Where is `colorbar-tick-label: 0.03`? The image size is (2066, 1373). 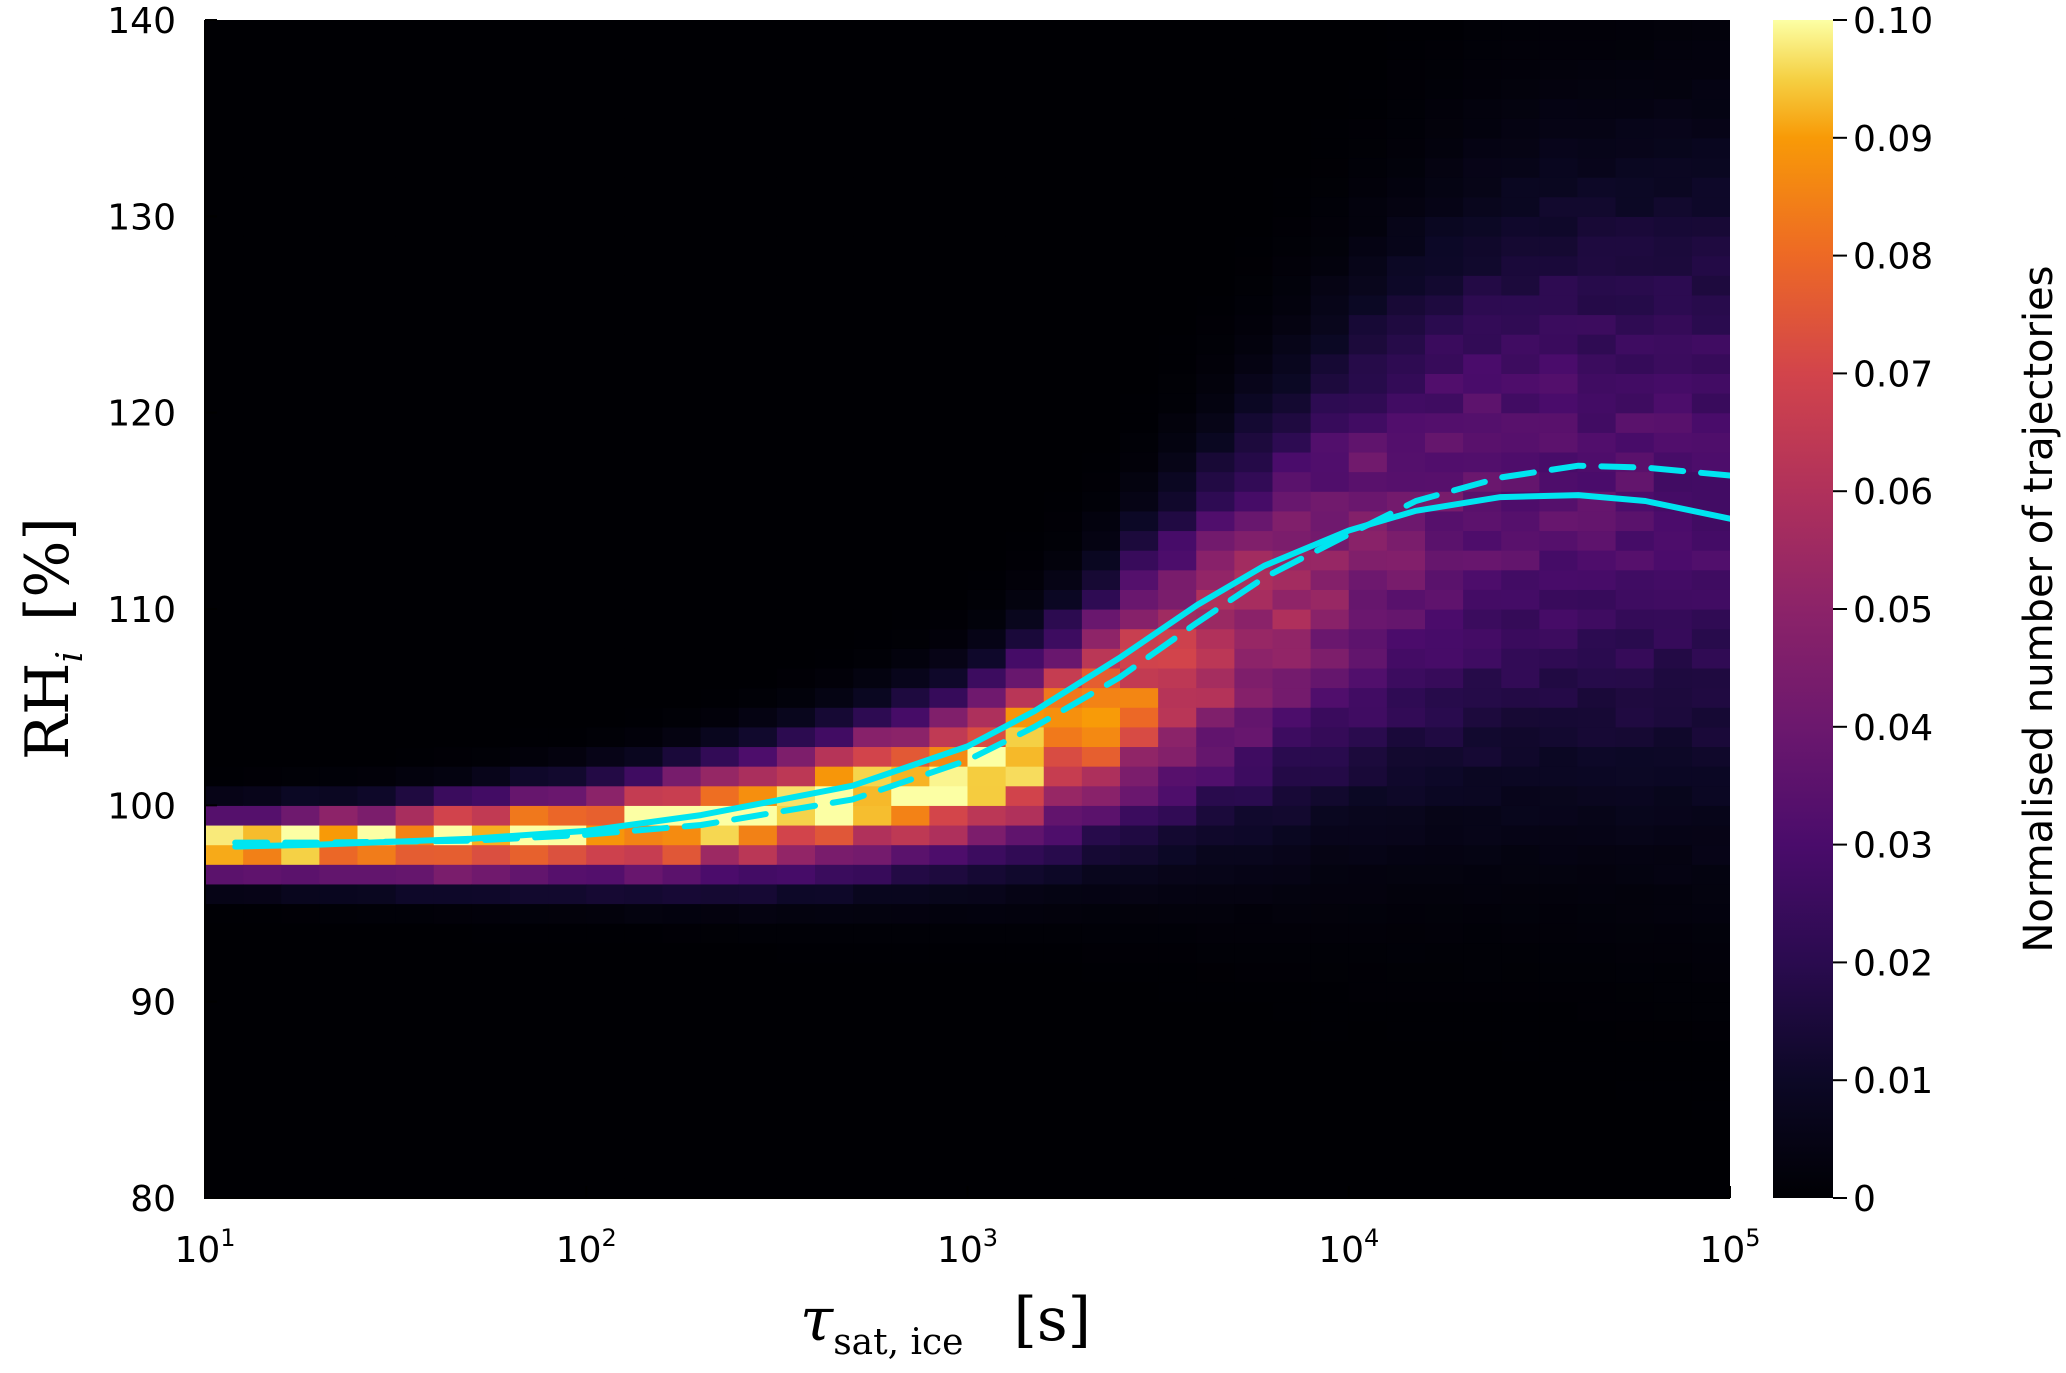 colorbar-tick-label: 0.03 is located at coordinates (1893, 846).